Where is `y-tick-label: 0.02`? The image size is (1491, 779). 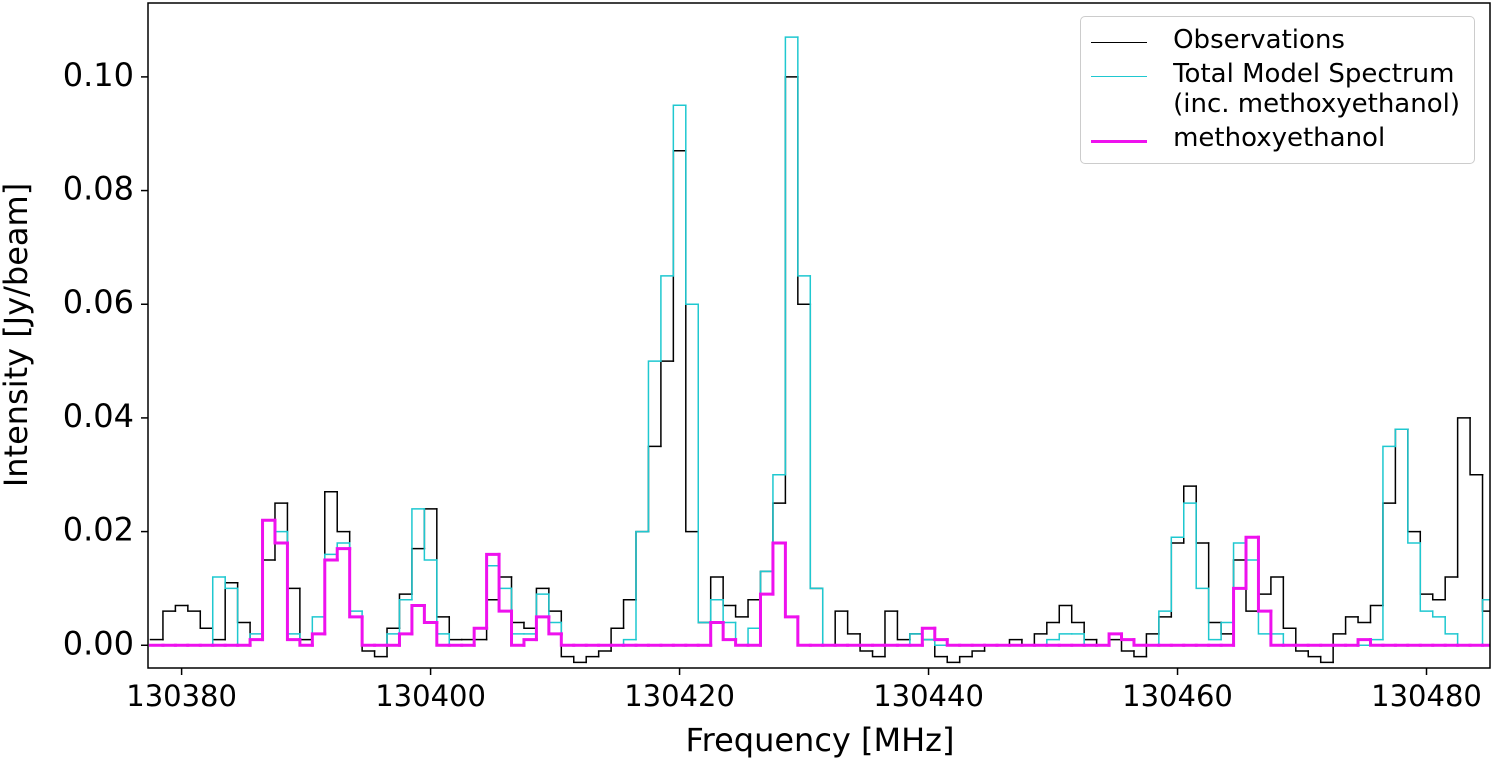
y-tick-label: 0.02 is located at coordinates (98, 530).